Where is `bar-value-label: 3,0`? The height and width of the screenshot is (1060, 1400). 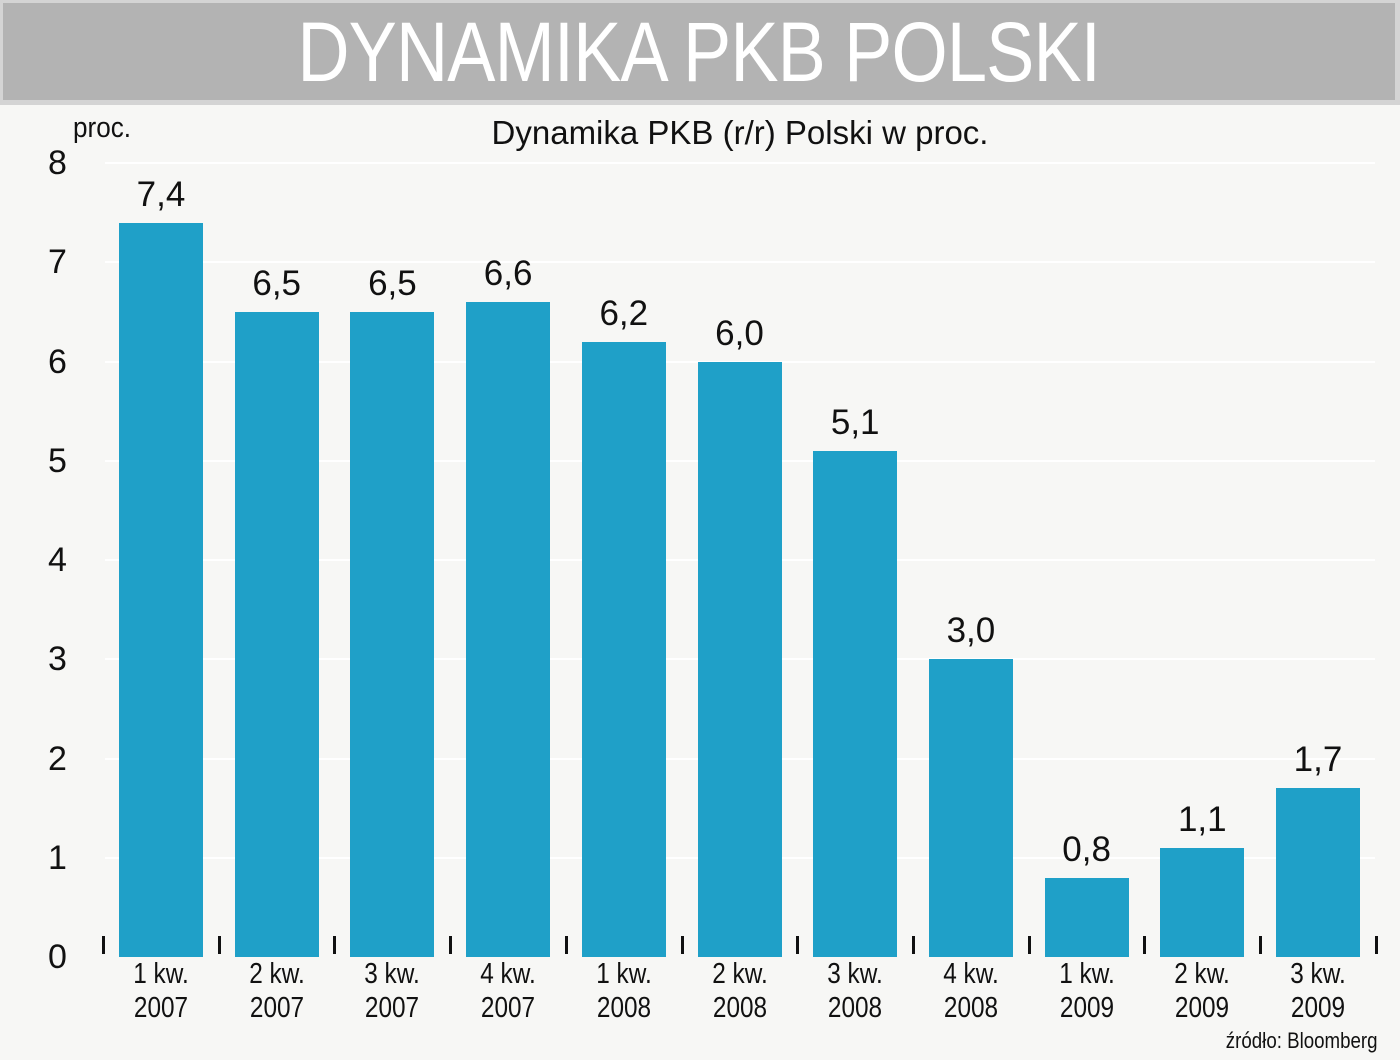 bar-value-label: 3,0 is located at coordinates (971, 631).